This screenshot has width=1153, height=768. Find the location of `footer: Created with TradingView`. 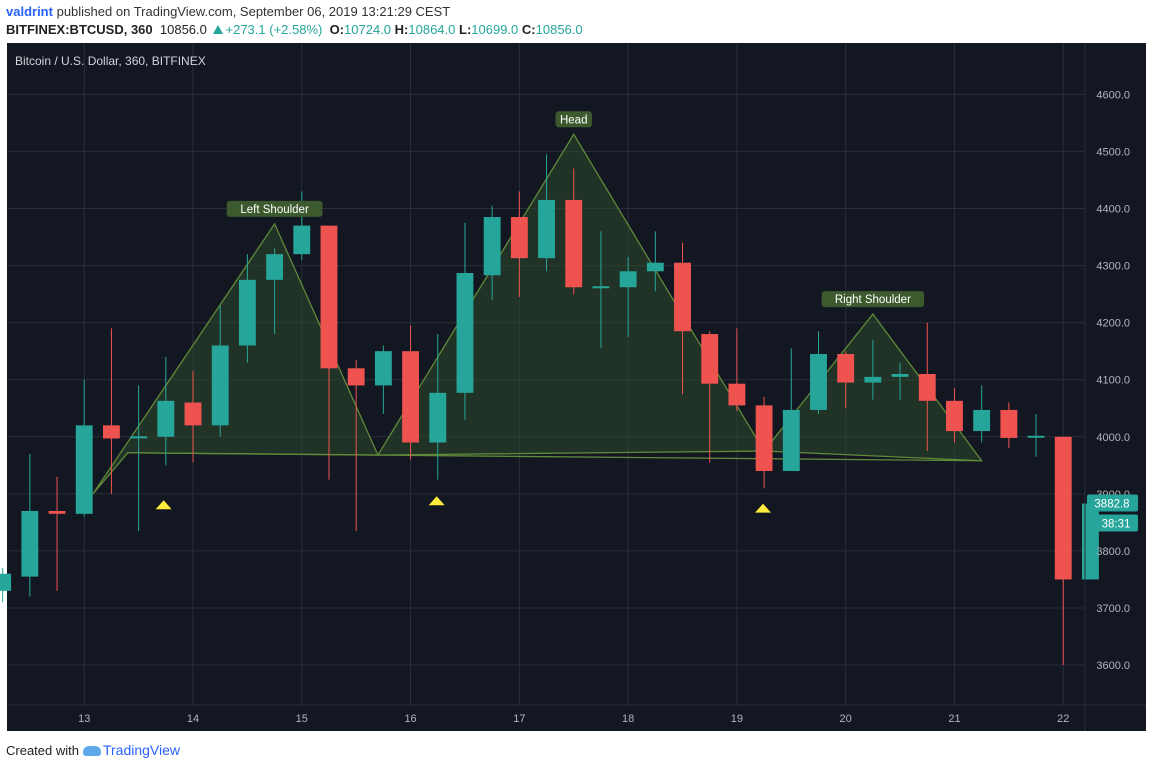

footer: Created with TradingView is located at coordinates (93, 750).